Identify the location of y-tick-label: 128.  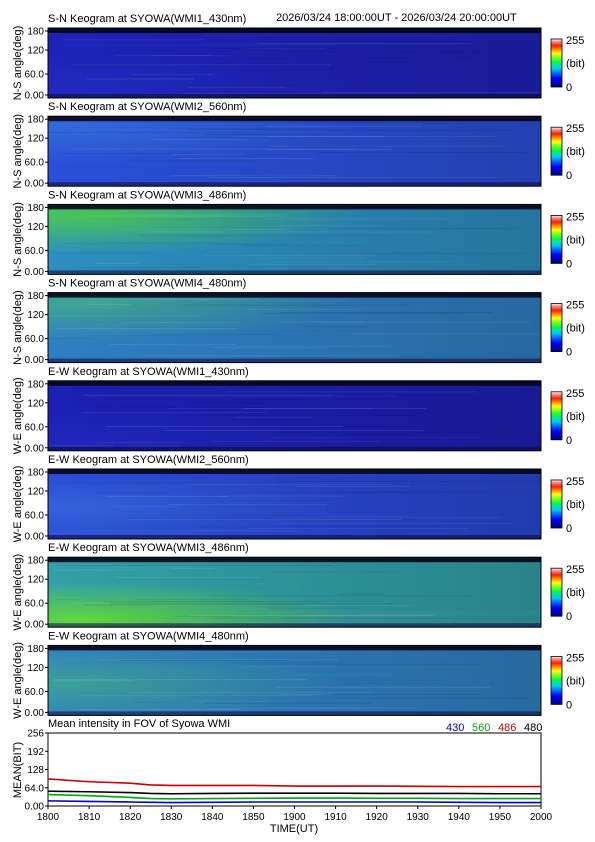
(35, 770).